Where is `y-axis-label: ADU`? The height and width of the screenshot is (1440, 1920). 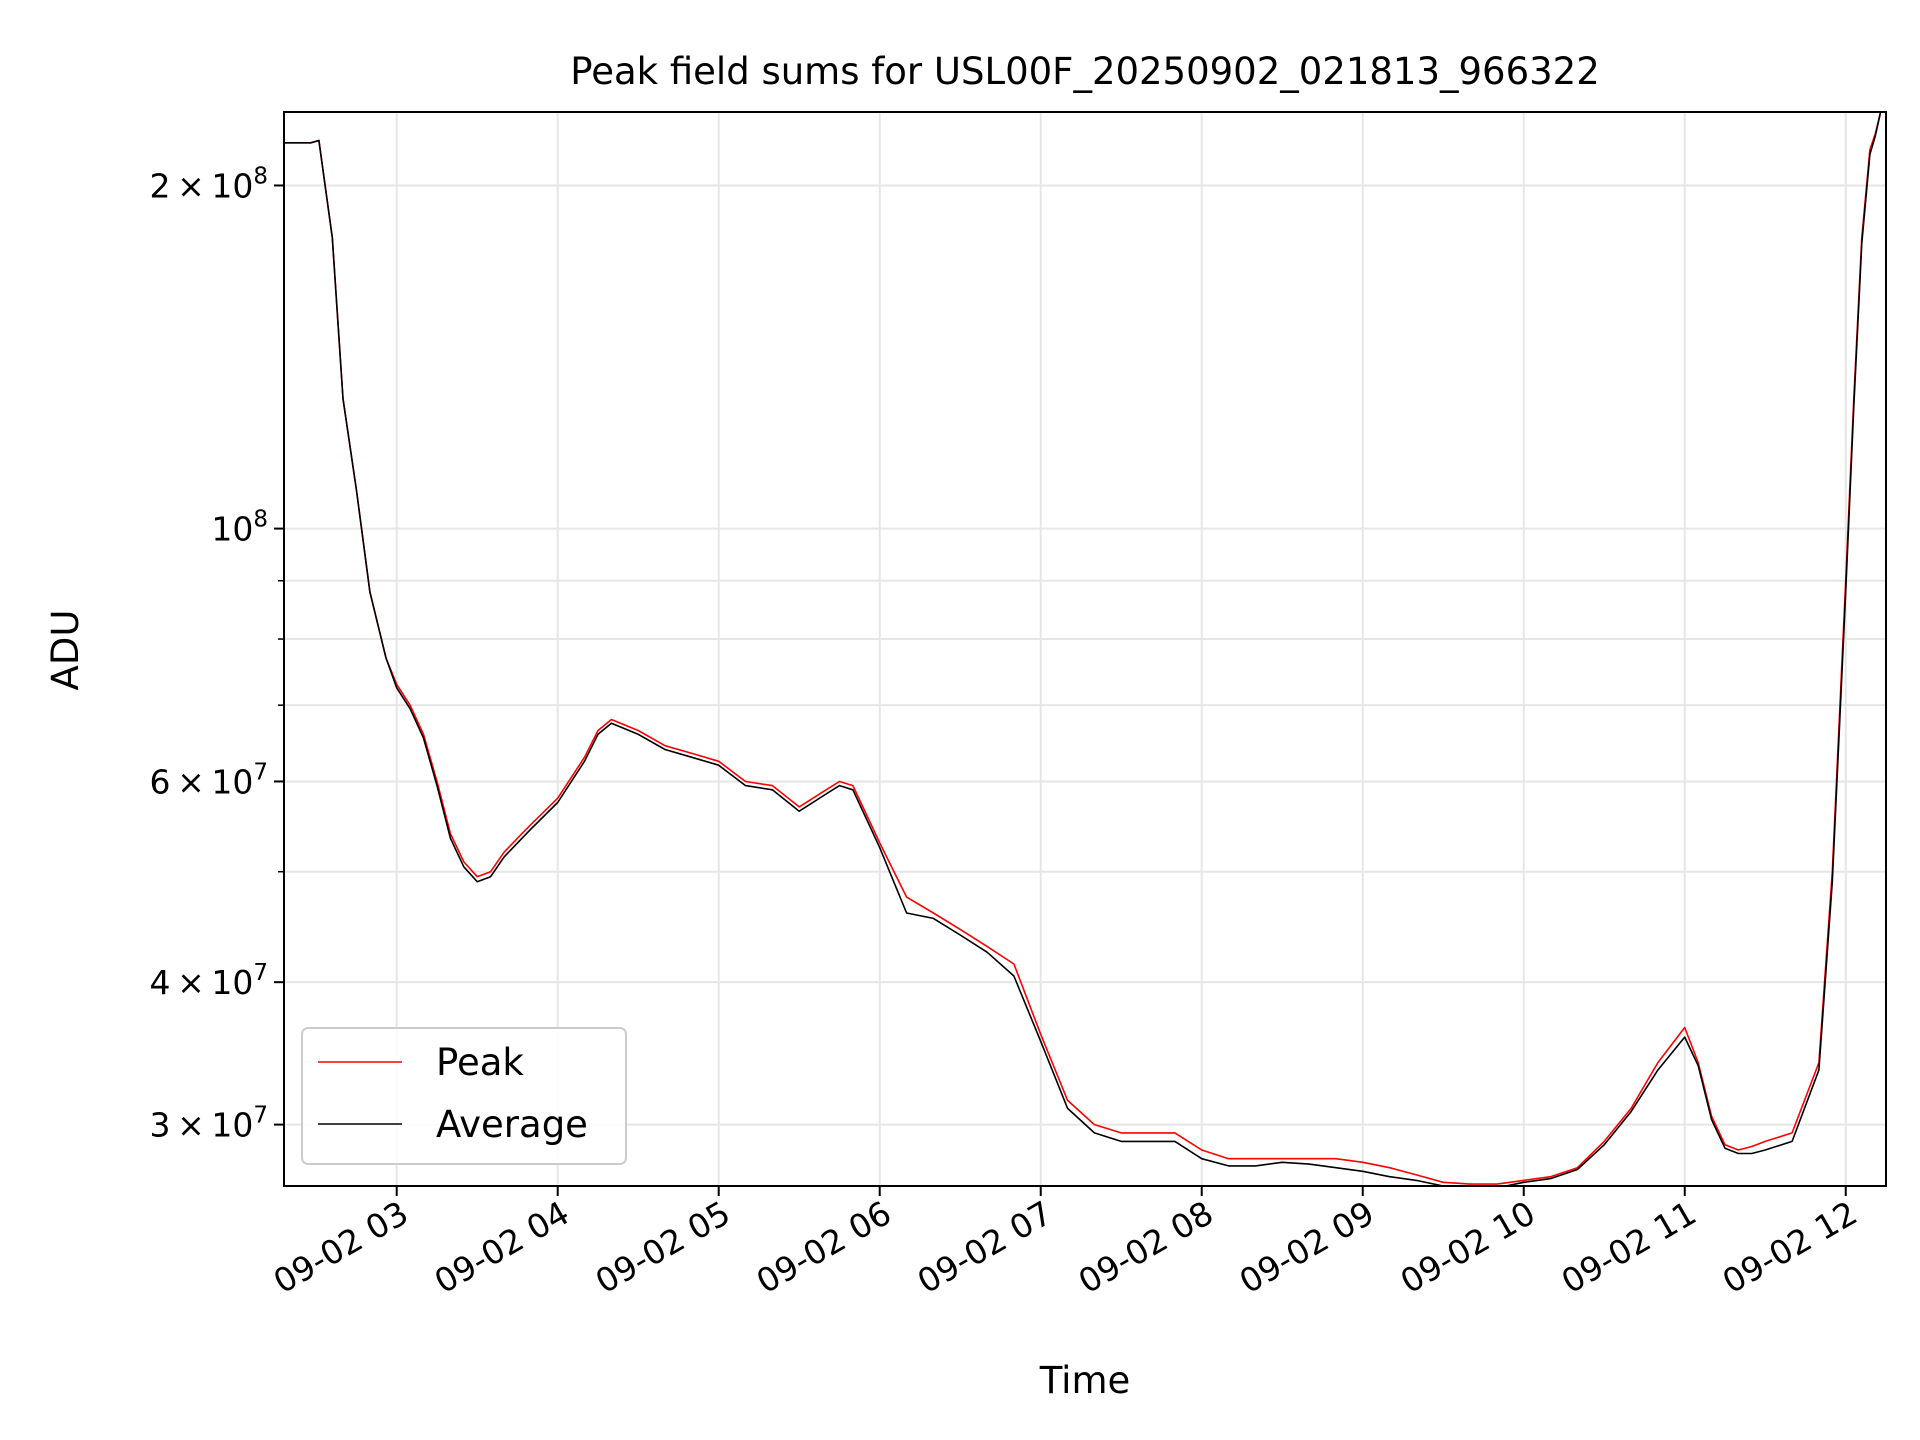
y-axis-label: ADU is located at coordinates (65, 650).